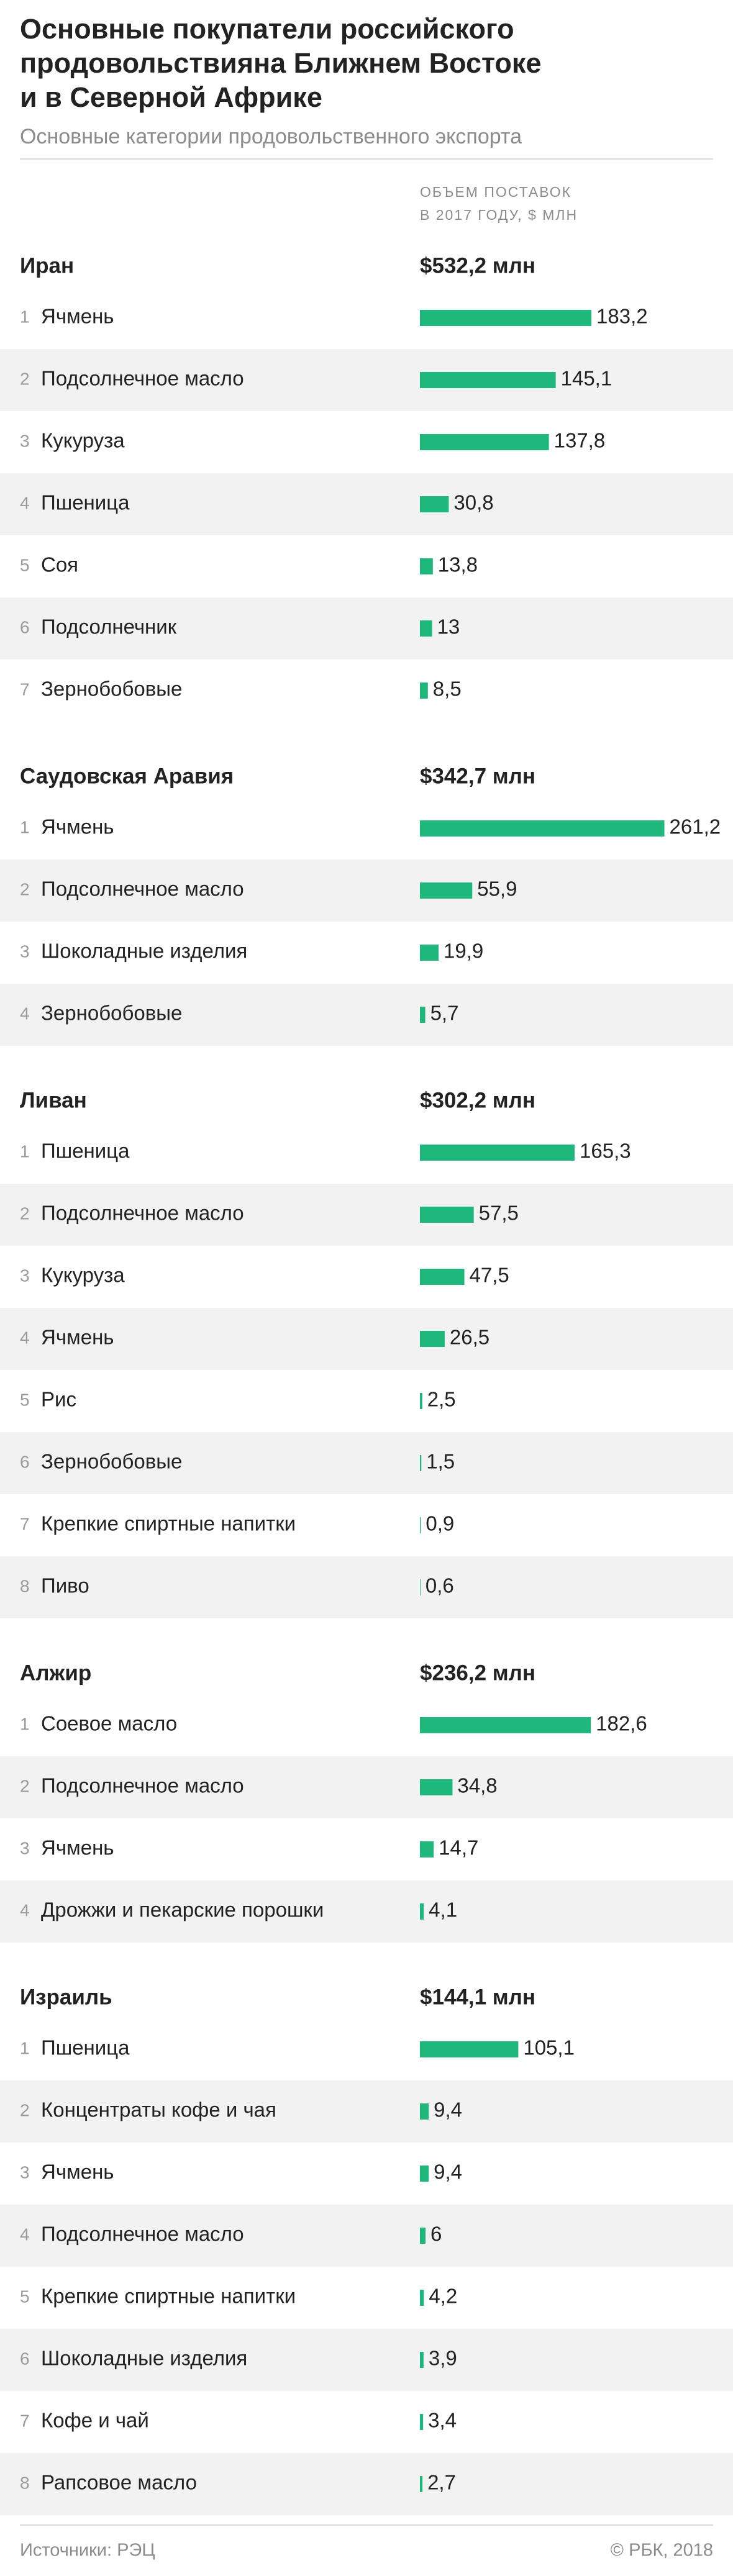  Describe the element at coordinates (440, 1461) in the screenshot. I see `value-label: 1,5` at that location.